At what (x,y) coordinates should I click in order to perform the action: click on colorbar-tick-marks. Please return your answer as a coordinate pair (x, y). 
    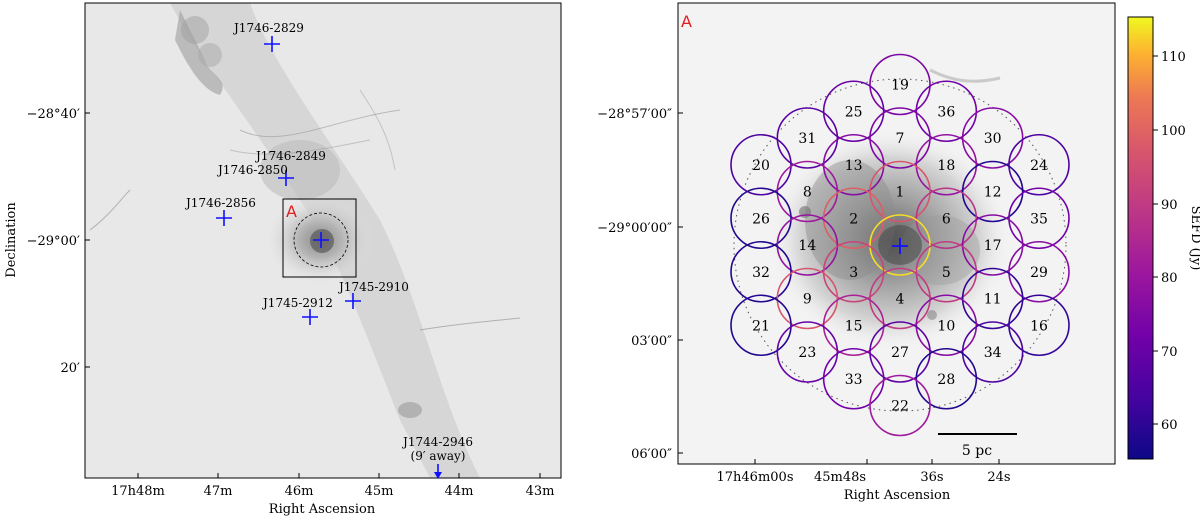
    Looking at the image, I should click on (1155, 240).